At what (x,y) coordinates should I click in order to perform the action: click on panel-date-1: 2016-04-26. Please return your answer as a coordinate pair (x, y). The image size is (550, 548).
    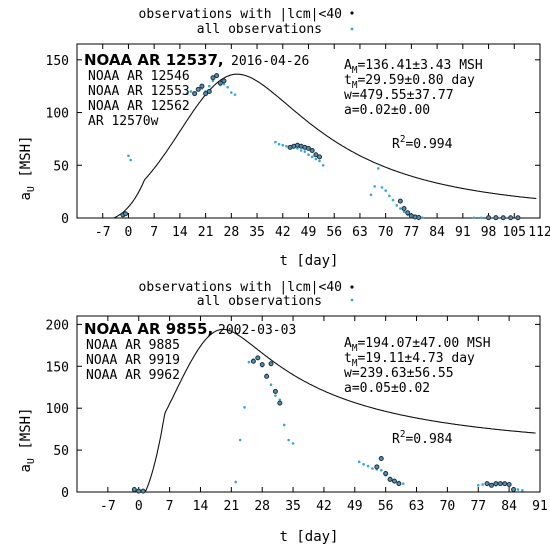
    Looking at the image, I should click on (270, 61).